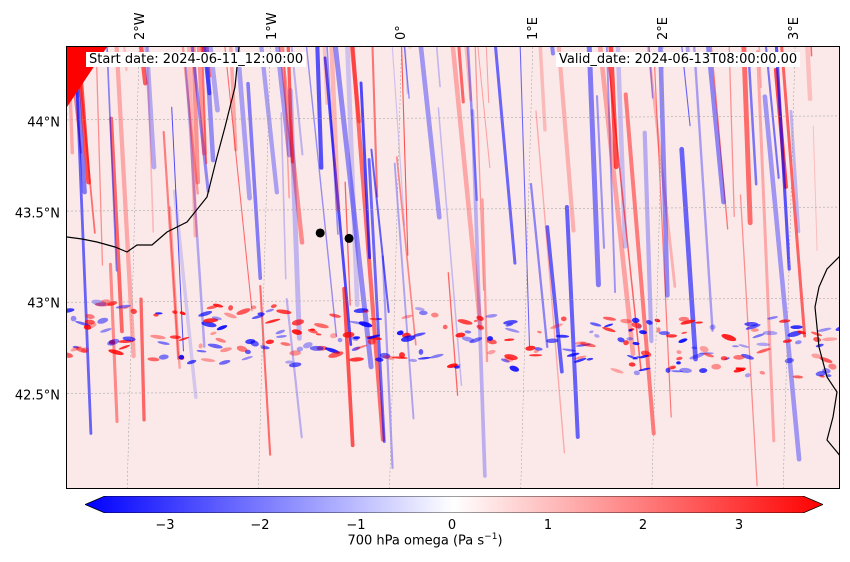 The width and height of the screenshot is (850, 562). I want to click on lat-label-43-5: 43.5°N, so click(37, 214).